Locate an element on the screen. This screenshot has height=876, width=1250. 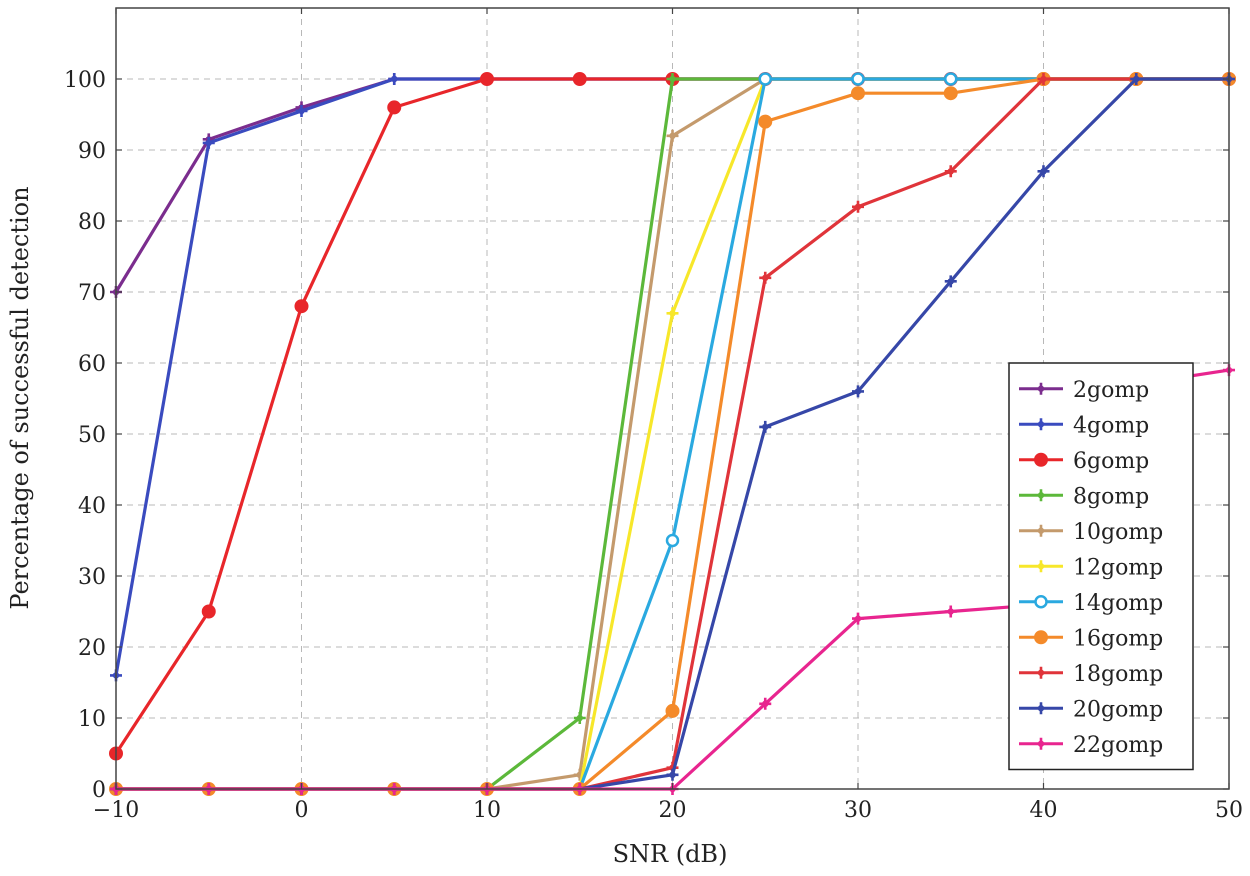
legend-item-4gomp: 4gomp is located at coordinates (1084, 425).